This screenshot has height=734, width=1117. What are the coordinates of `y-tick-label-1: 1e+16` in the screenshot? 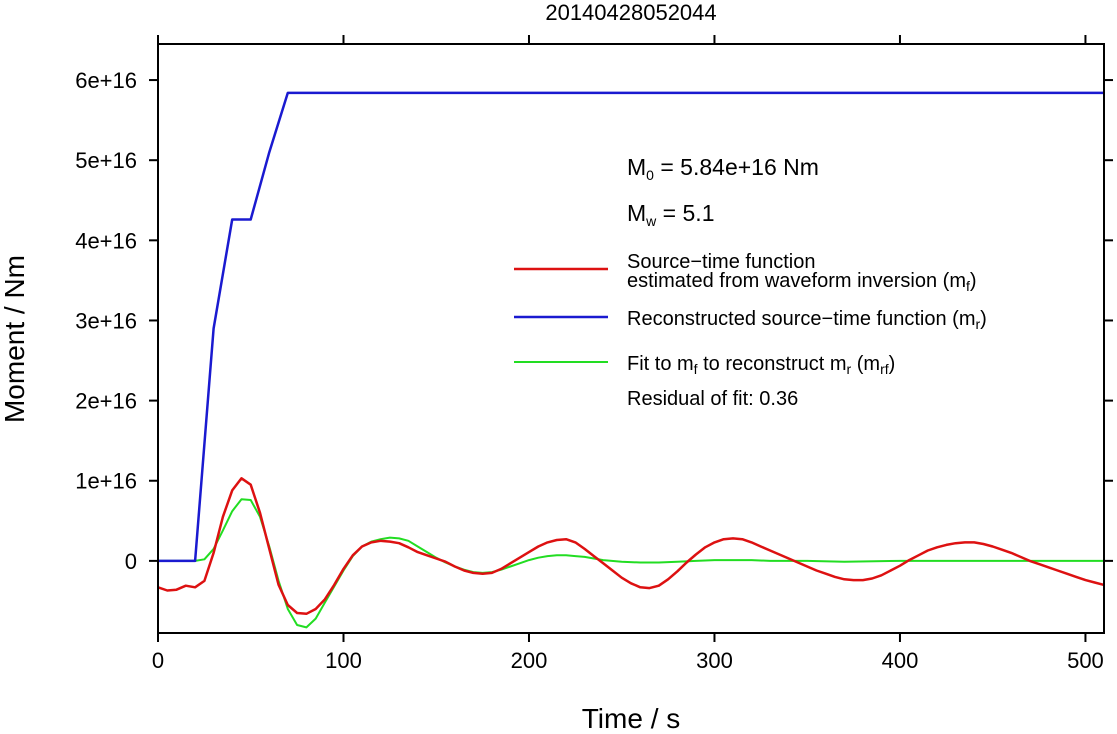 It's located at (106, 481).